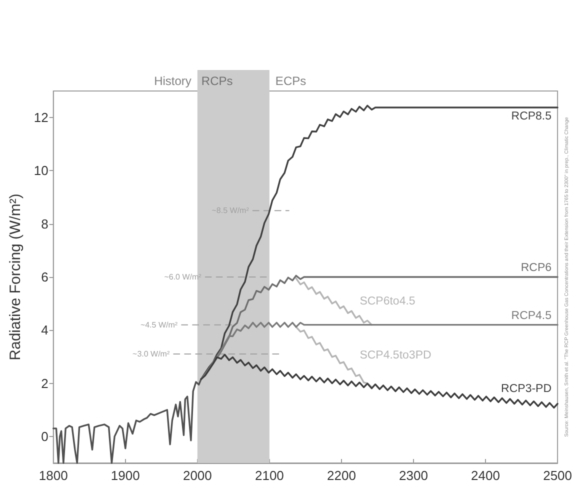 The width and height of the screenshot is (575, 489). Describe the element at coordinates (173, 81) in the screenshot. I see `text: History` at that location.